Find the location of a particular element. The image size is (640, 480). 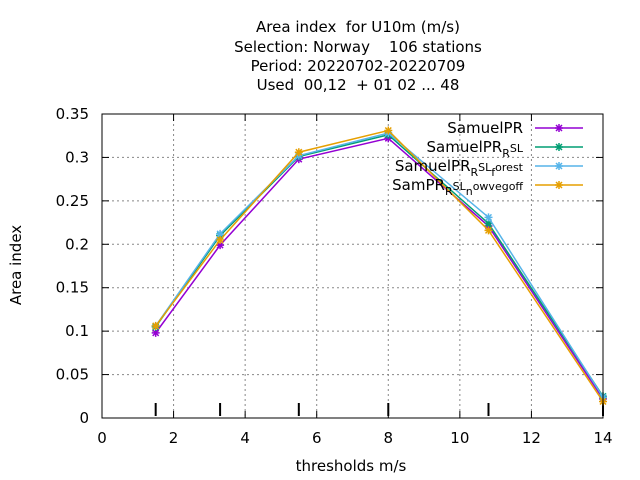

x-tick-label: 6 is located at coordinates (317, 438).